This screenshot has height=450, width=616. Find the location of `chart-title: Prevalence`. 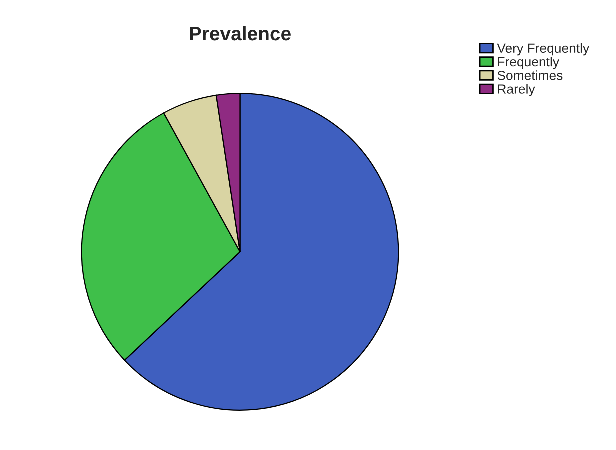

chart-title: Prevalence is located at coordinates (240, 33).